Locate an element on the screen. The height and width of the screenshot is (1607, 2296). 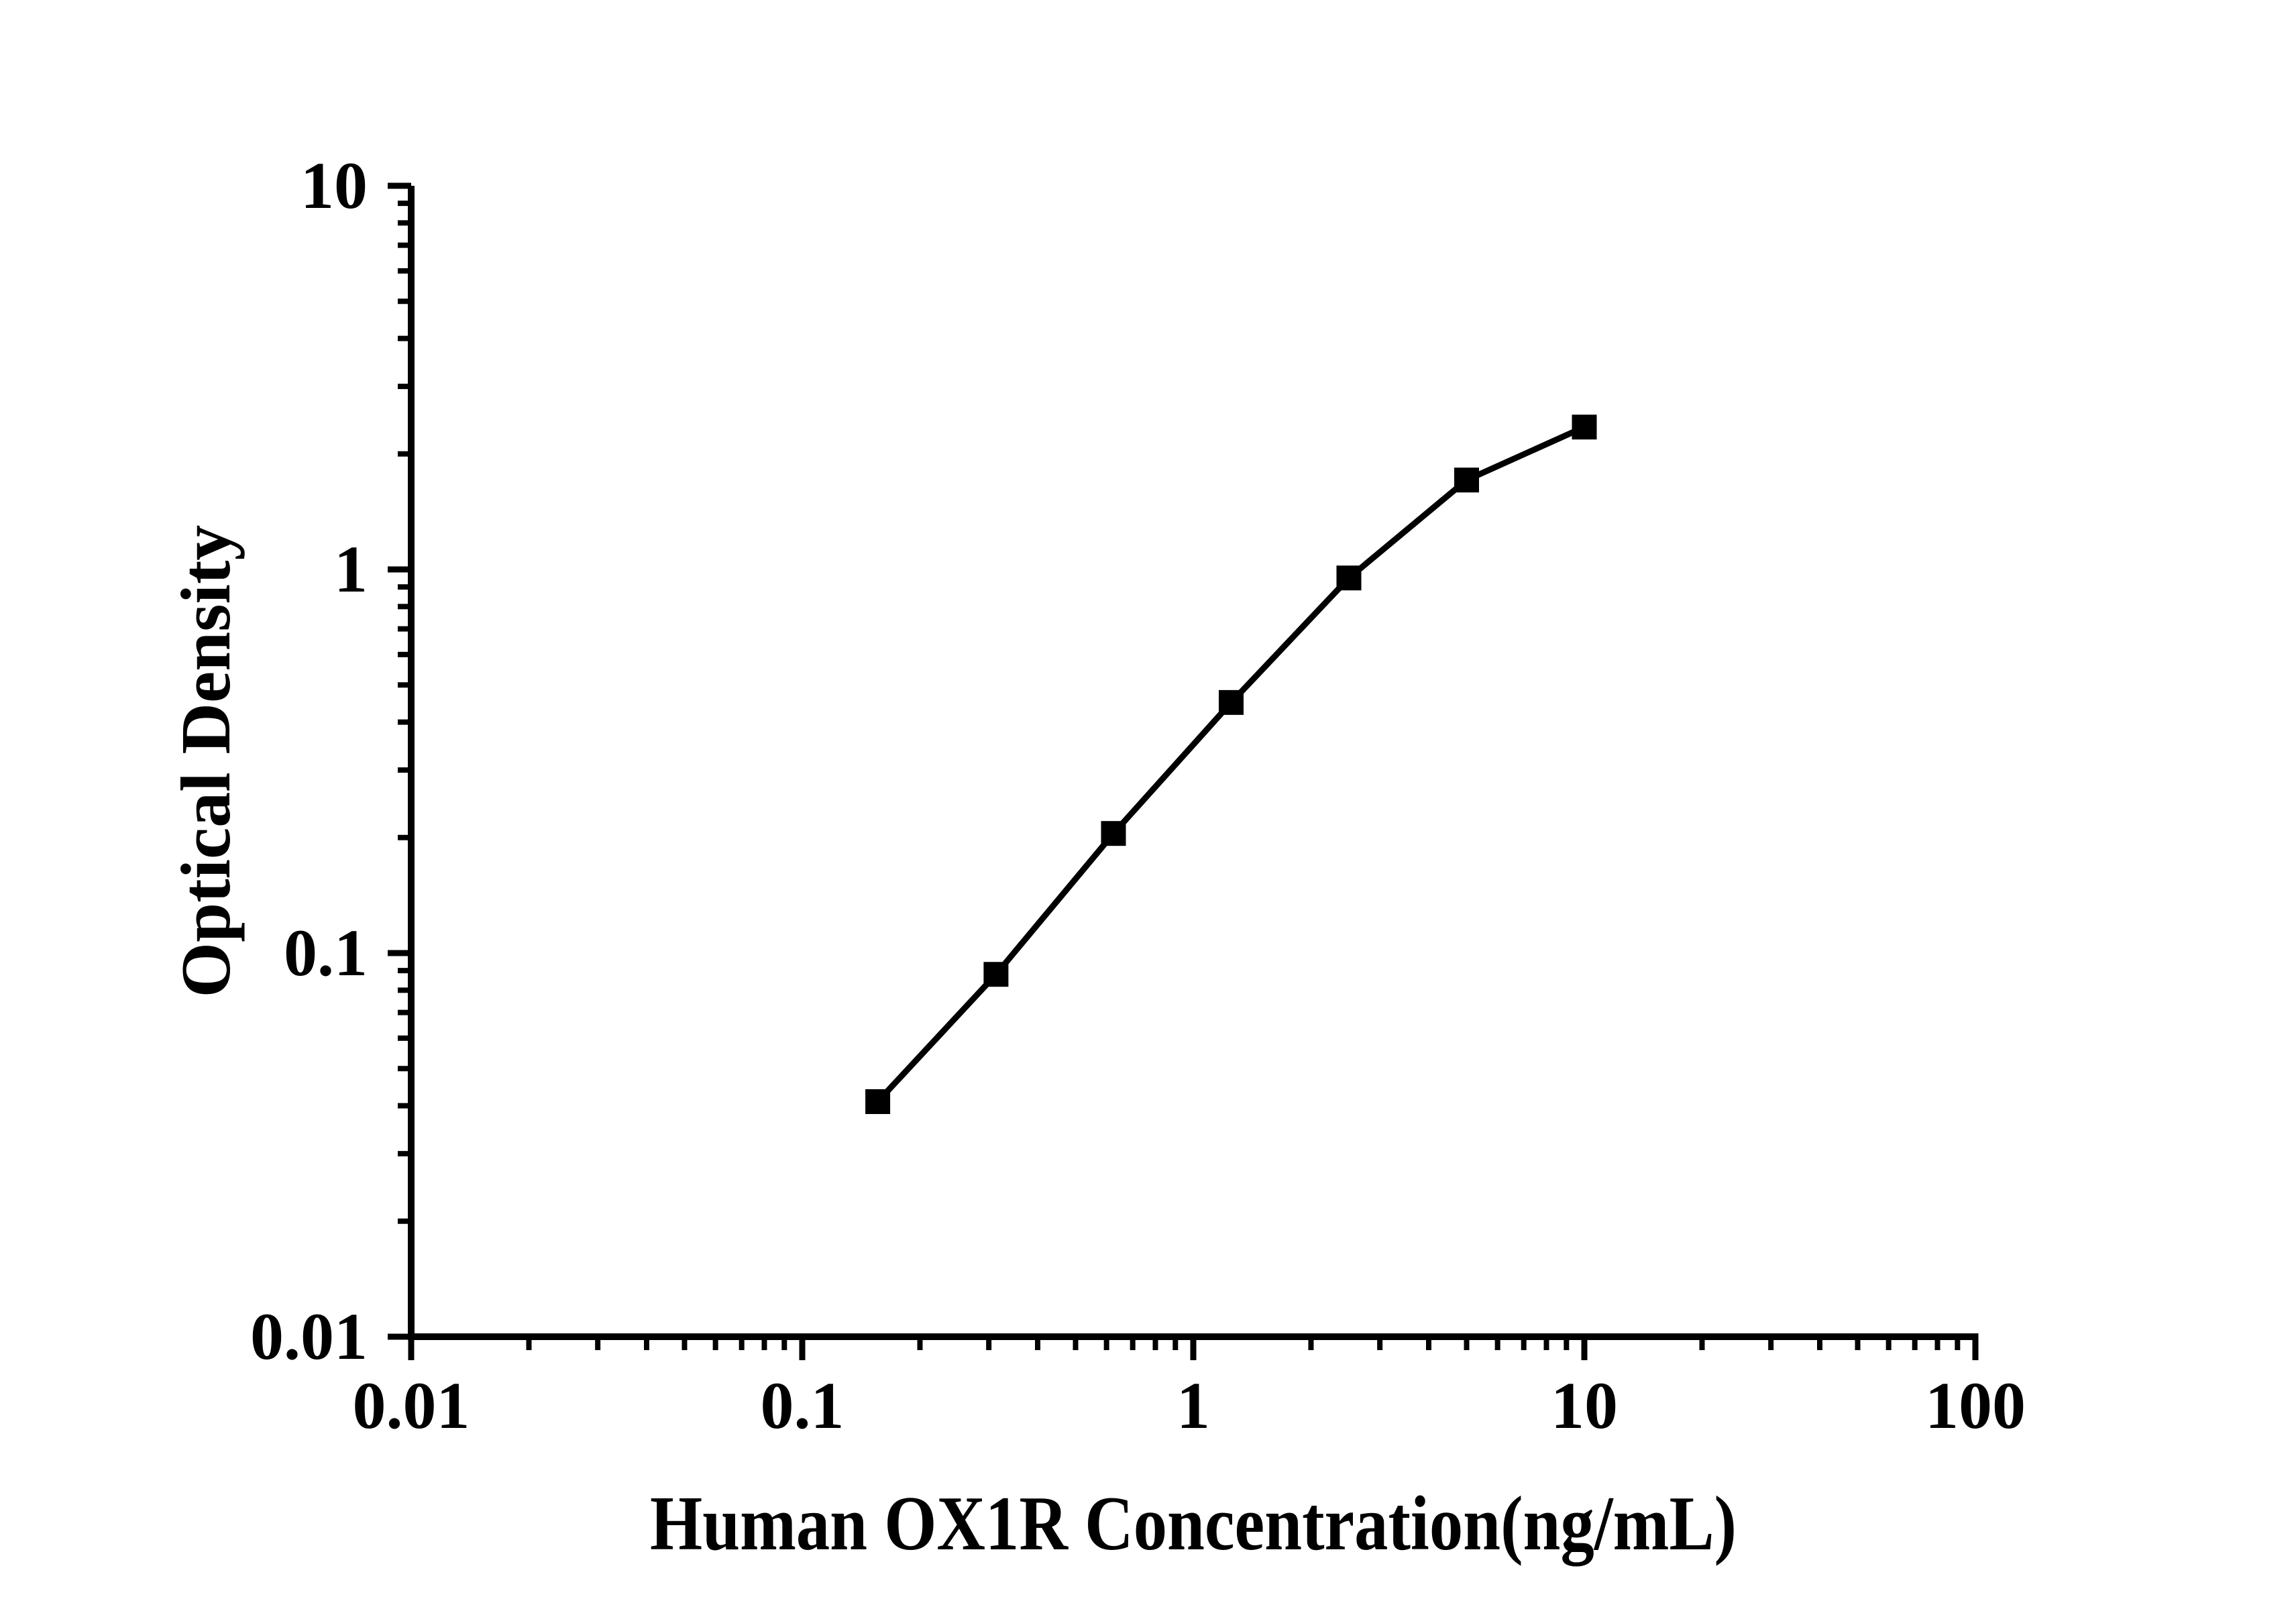
x-tick-label: 0.01 is located at coordinates (412, 1405).